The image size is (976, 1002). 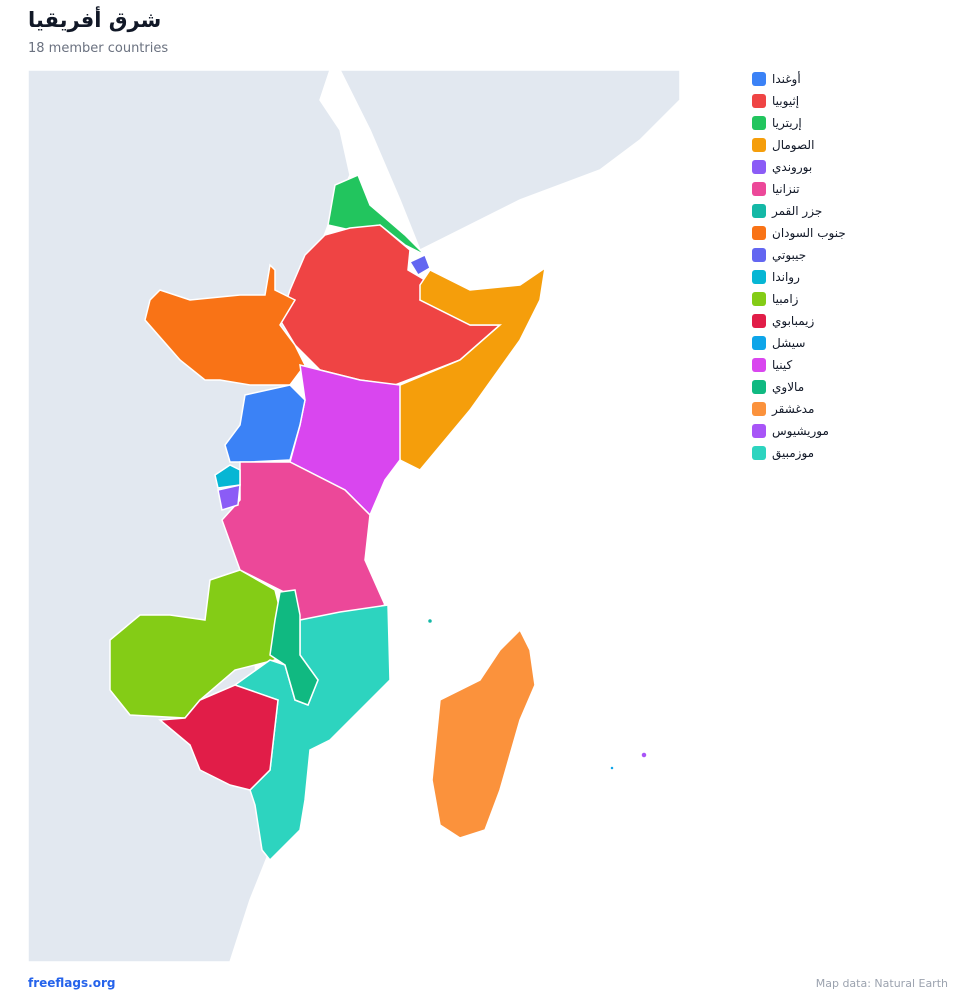 I want to click on legend-label: جزر القمر, so click(x=797, y=211).